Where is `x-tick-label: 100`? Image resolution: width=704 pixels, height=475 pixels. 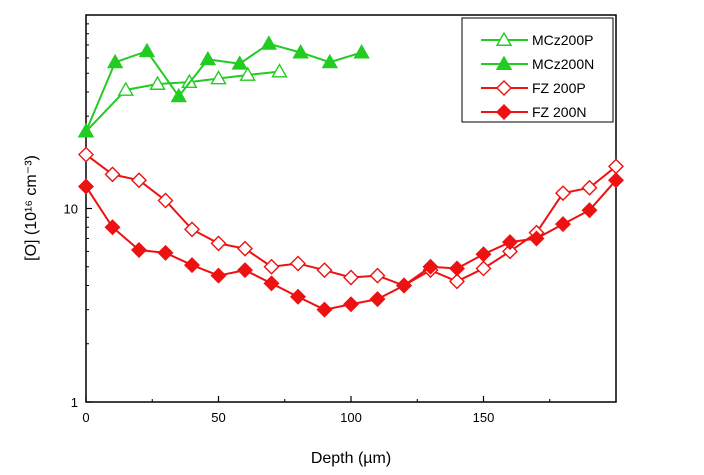
x-tick-label: 100 is located at coordinates (351, 417).